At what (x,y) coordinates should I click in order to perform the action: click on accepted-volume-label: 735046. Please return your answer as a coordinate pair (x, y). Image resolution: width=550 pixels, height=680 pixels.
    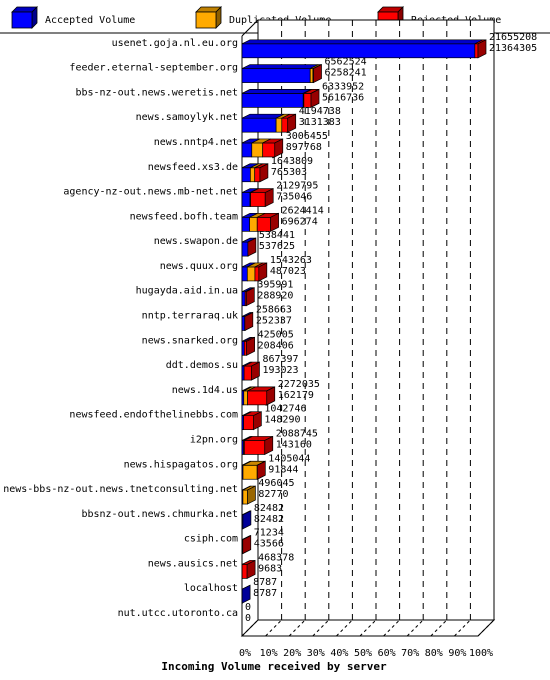
    Looking at the image, I should click on (294, 197).